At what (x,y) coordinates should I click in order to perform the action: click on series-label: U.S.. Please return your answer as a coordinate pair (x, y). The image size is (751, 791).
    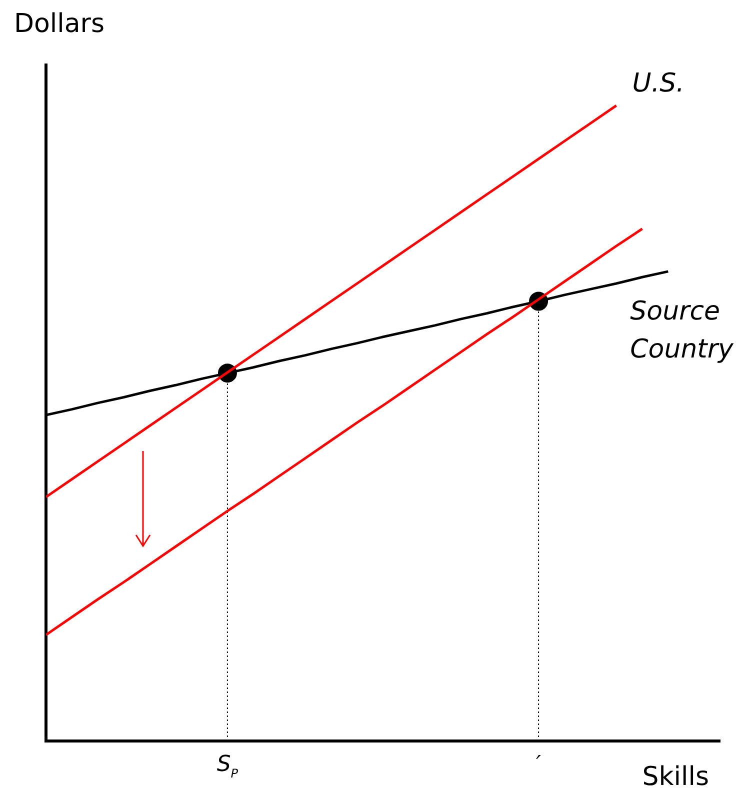
    Looking at the image, I should click on (658, 83).